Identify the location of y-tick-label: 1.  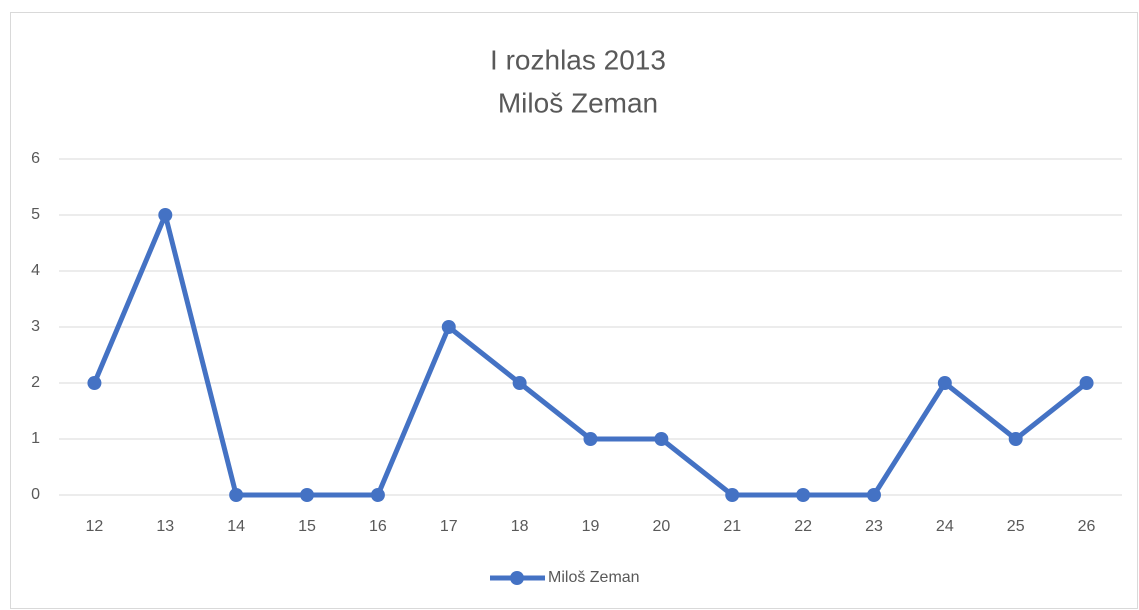
(35, 438).